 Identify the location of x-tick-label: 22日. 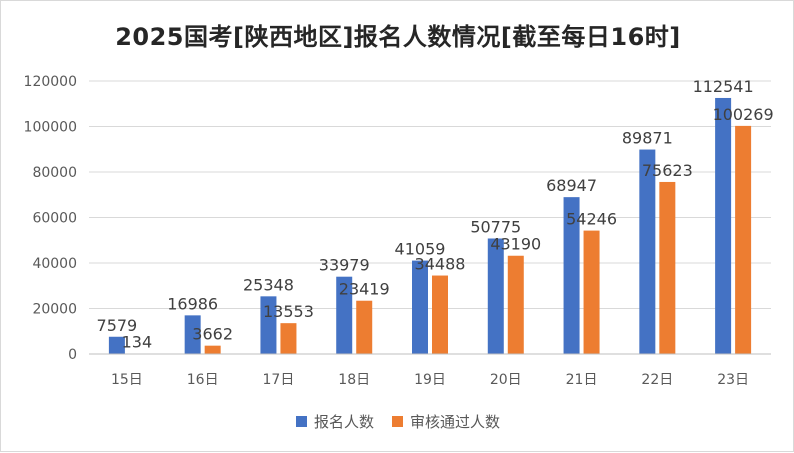
(657, 380).